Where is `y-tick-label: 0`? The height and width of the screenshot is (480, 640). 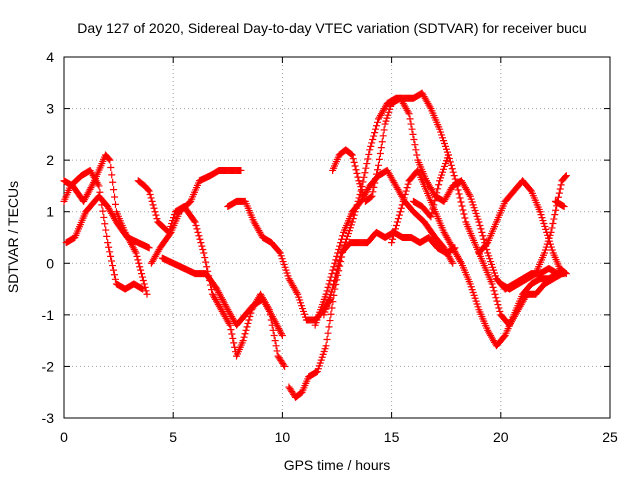 y-tick-label: 0 is located at coordinates (50, 263).